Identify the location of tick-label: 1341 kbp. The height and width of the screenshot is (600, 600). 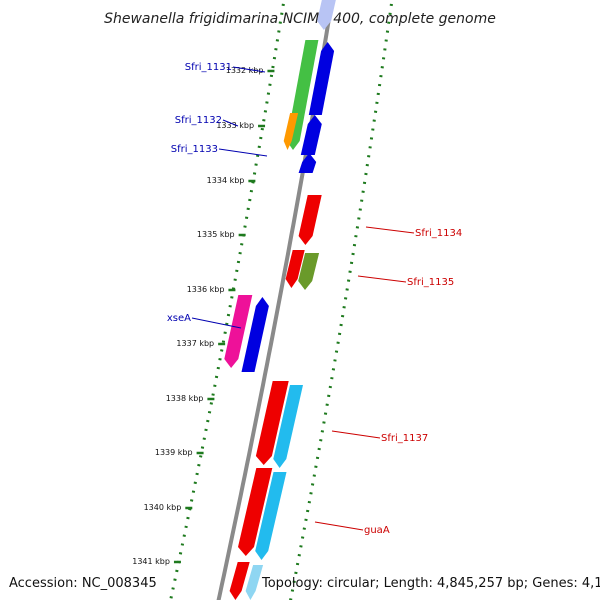
(151, 561).